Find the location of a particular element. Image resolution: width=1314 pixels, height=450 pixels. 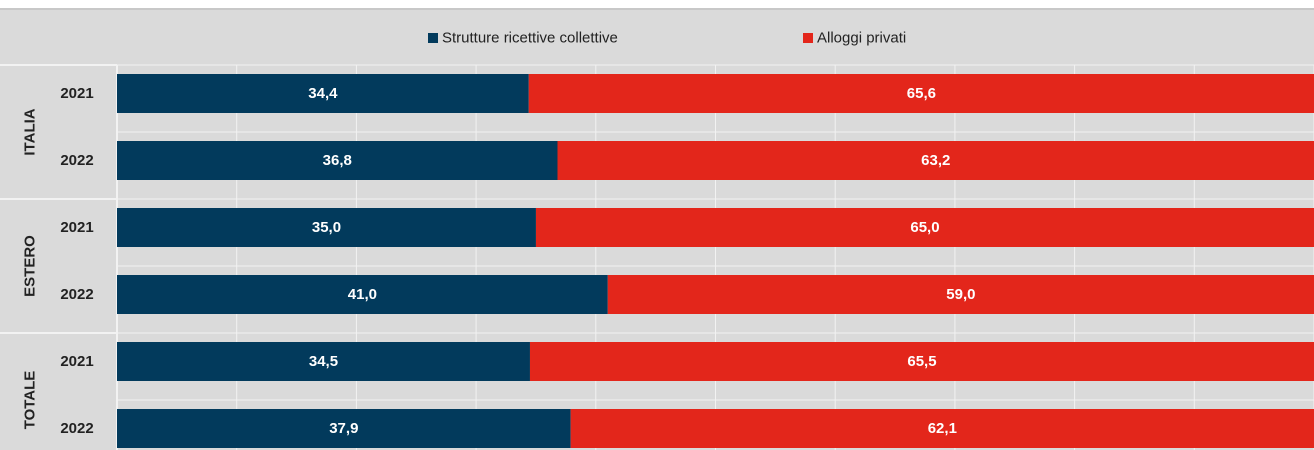

data-label: 59,0 is located at coordinates (960, 294).